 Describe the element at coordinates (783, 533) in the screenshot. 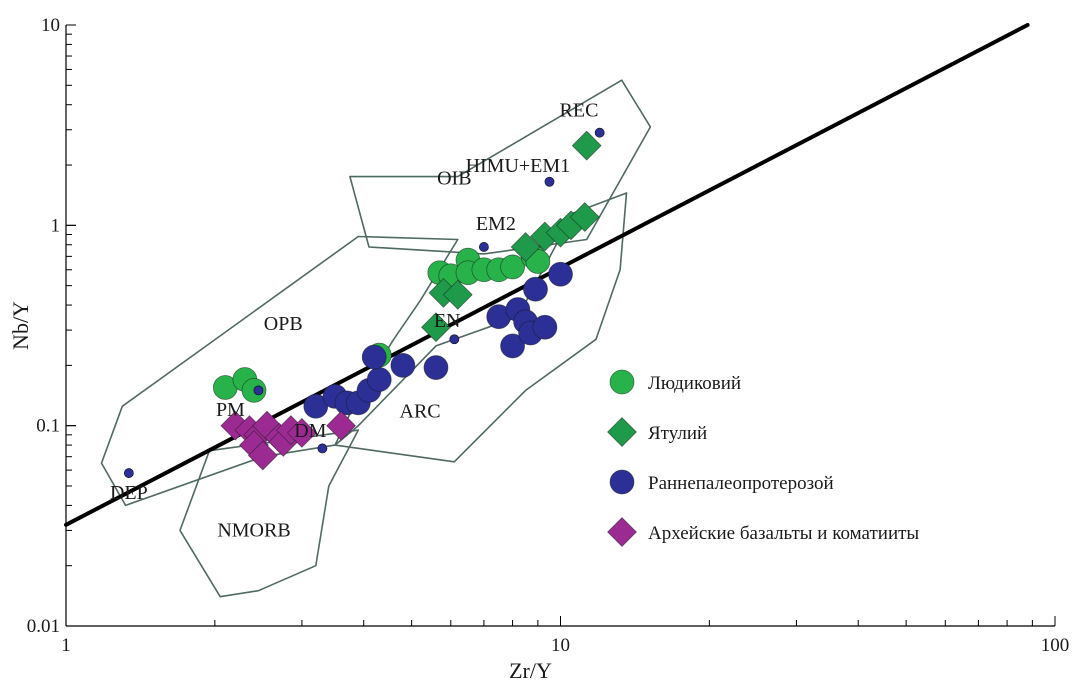

I see `legend-label-3: Архейские базальты и коматииты` at that location.